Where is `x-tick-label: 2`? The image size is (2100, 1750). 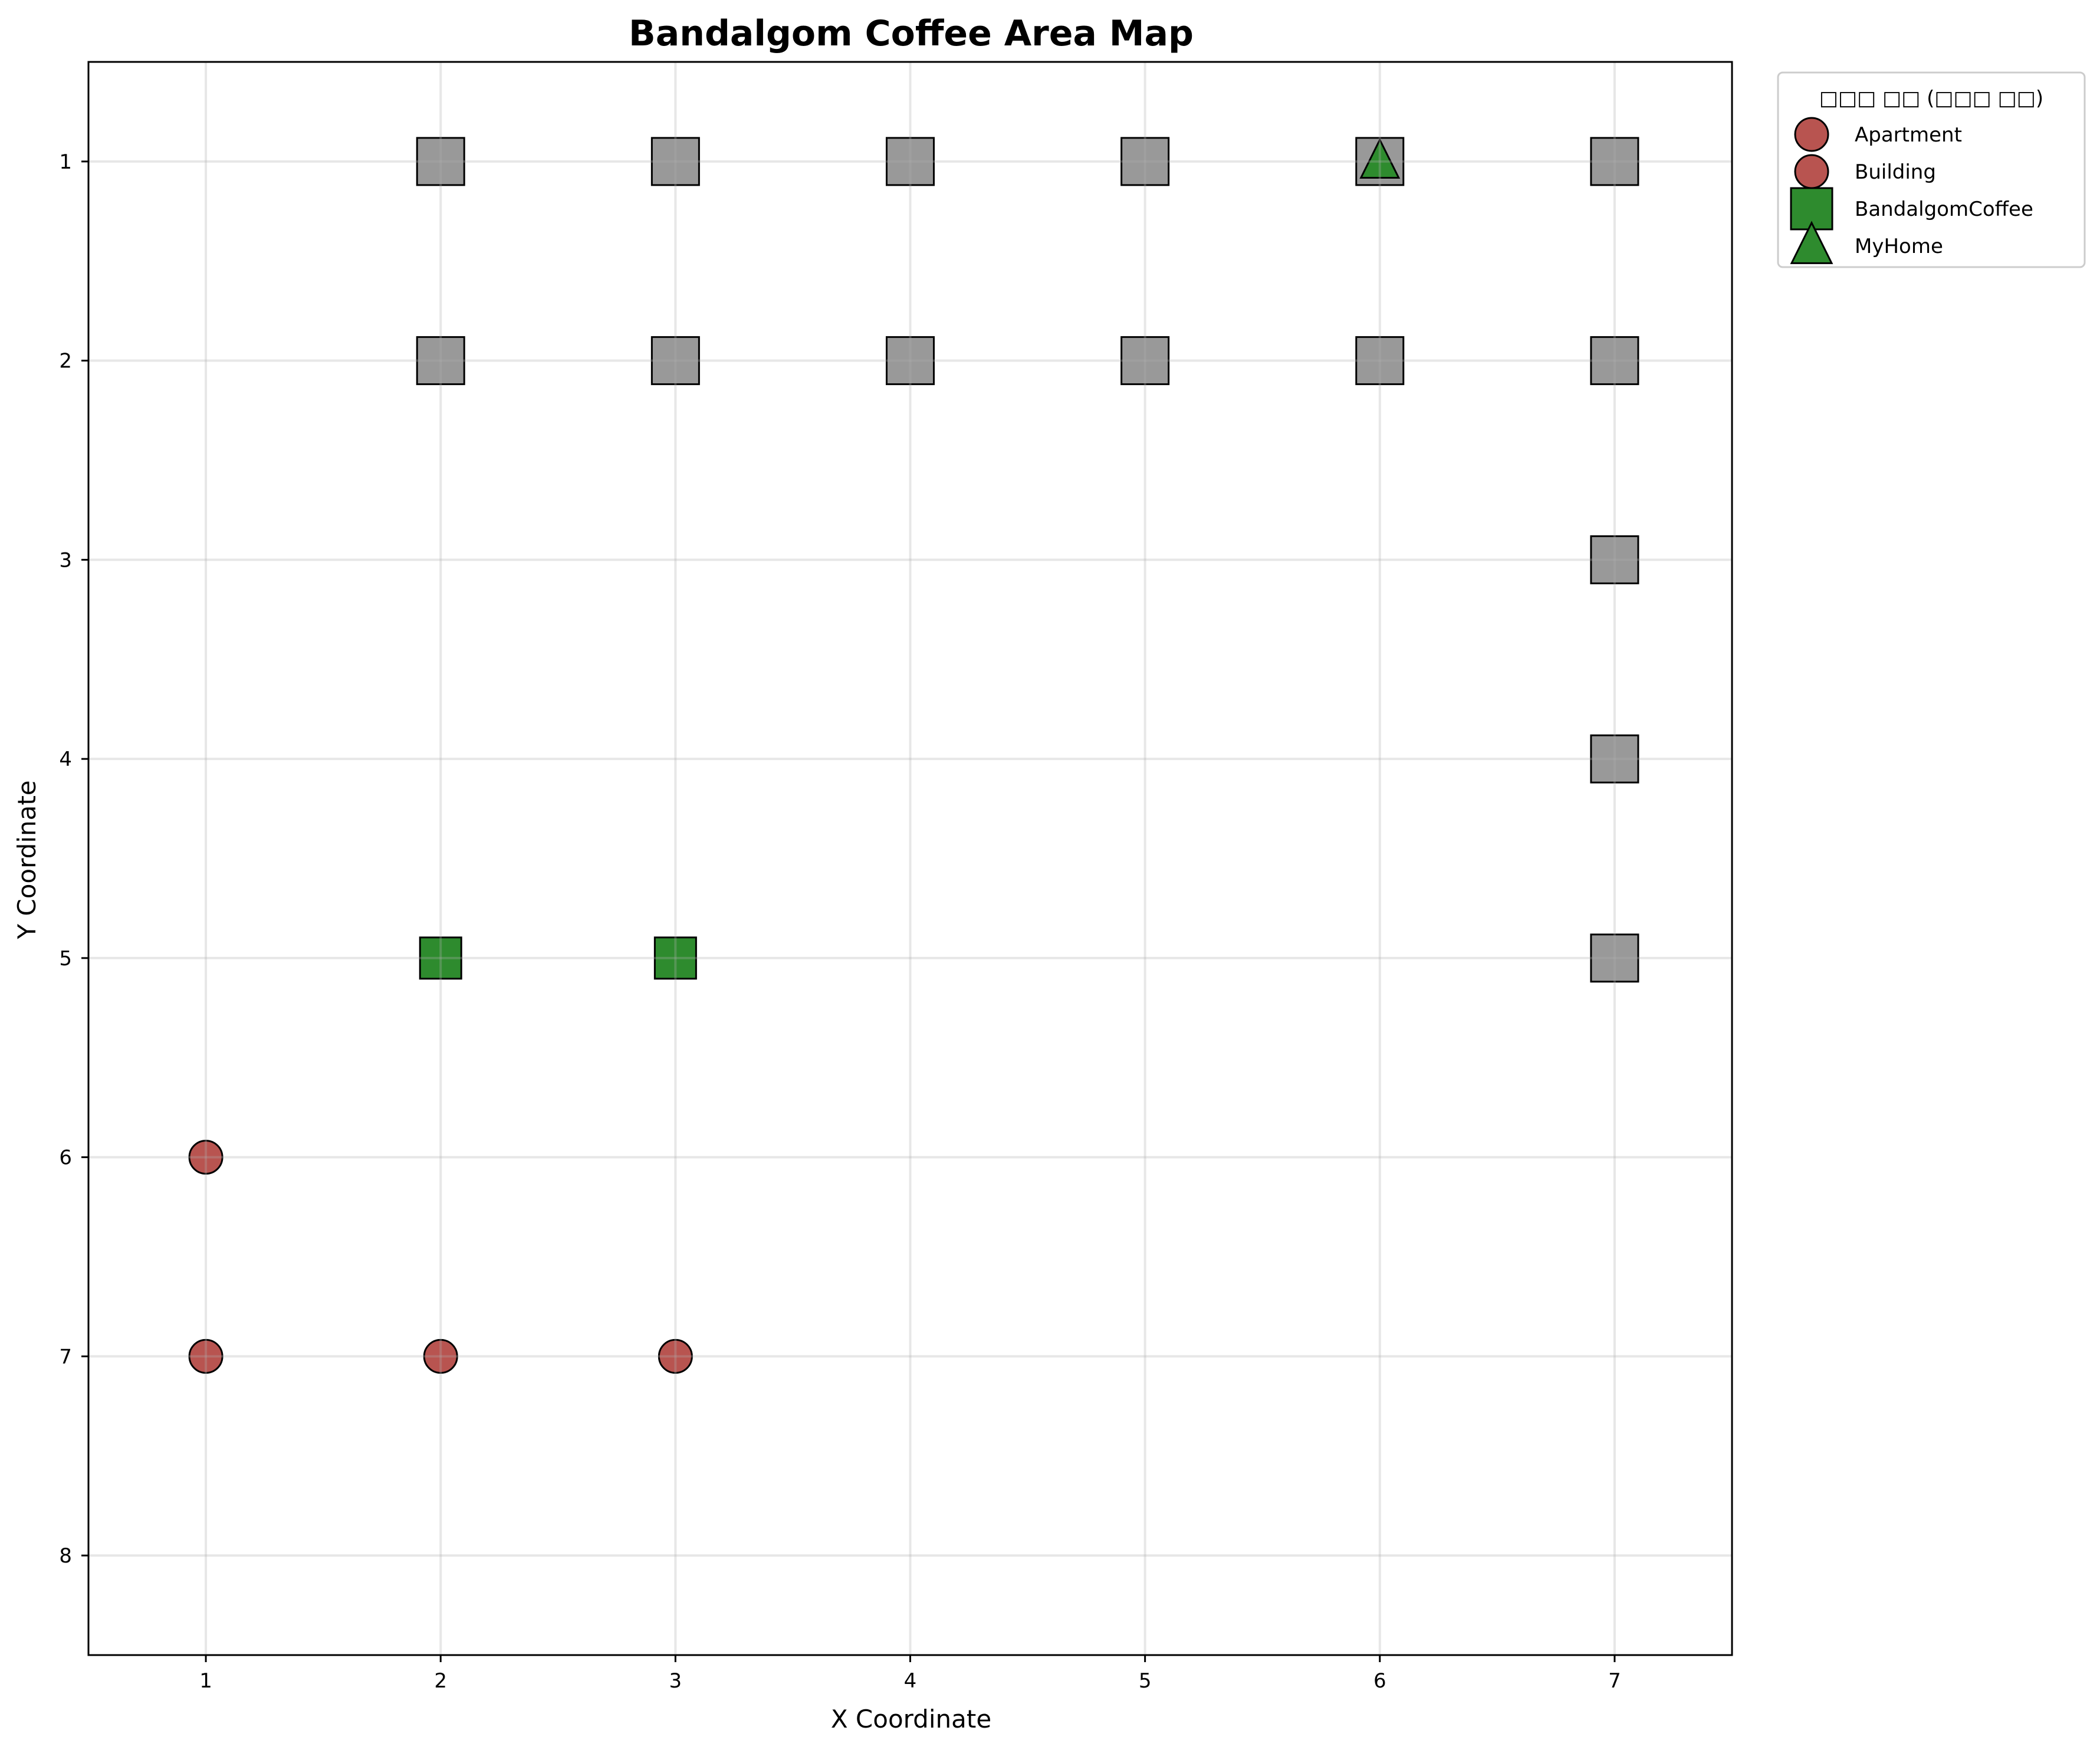 x-tick-label: 2 is located at coordinates (440, 1681).